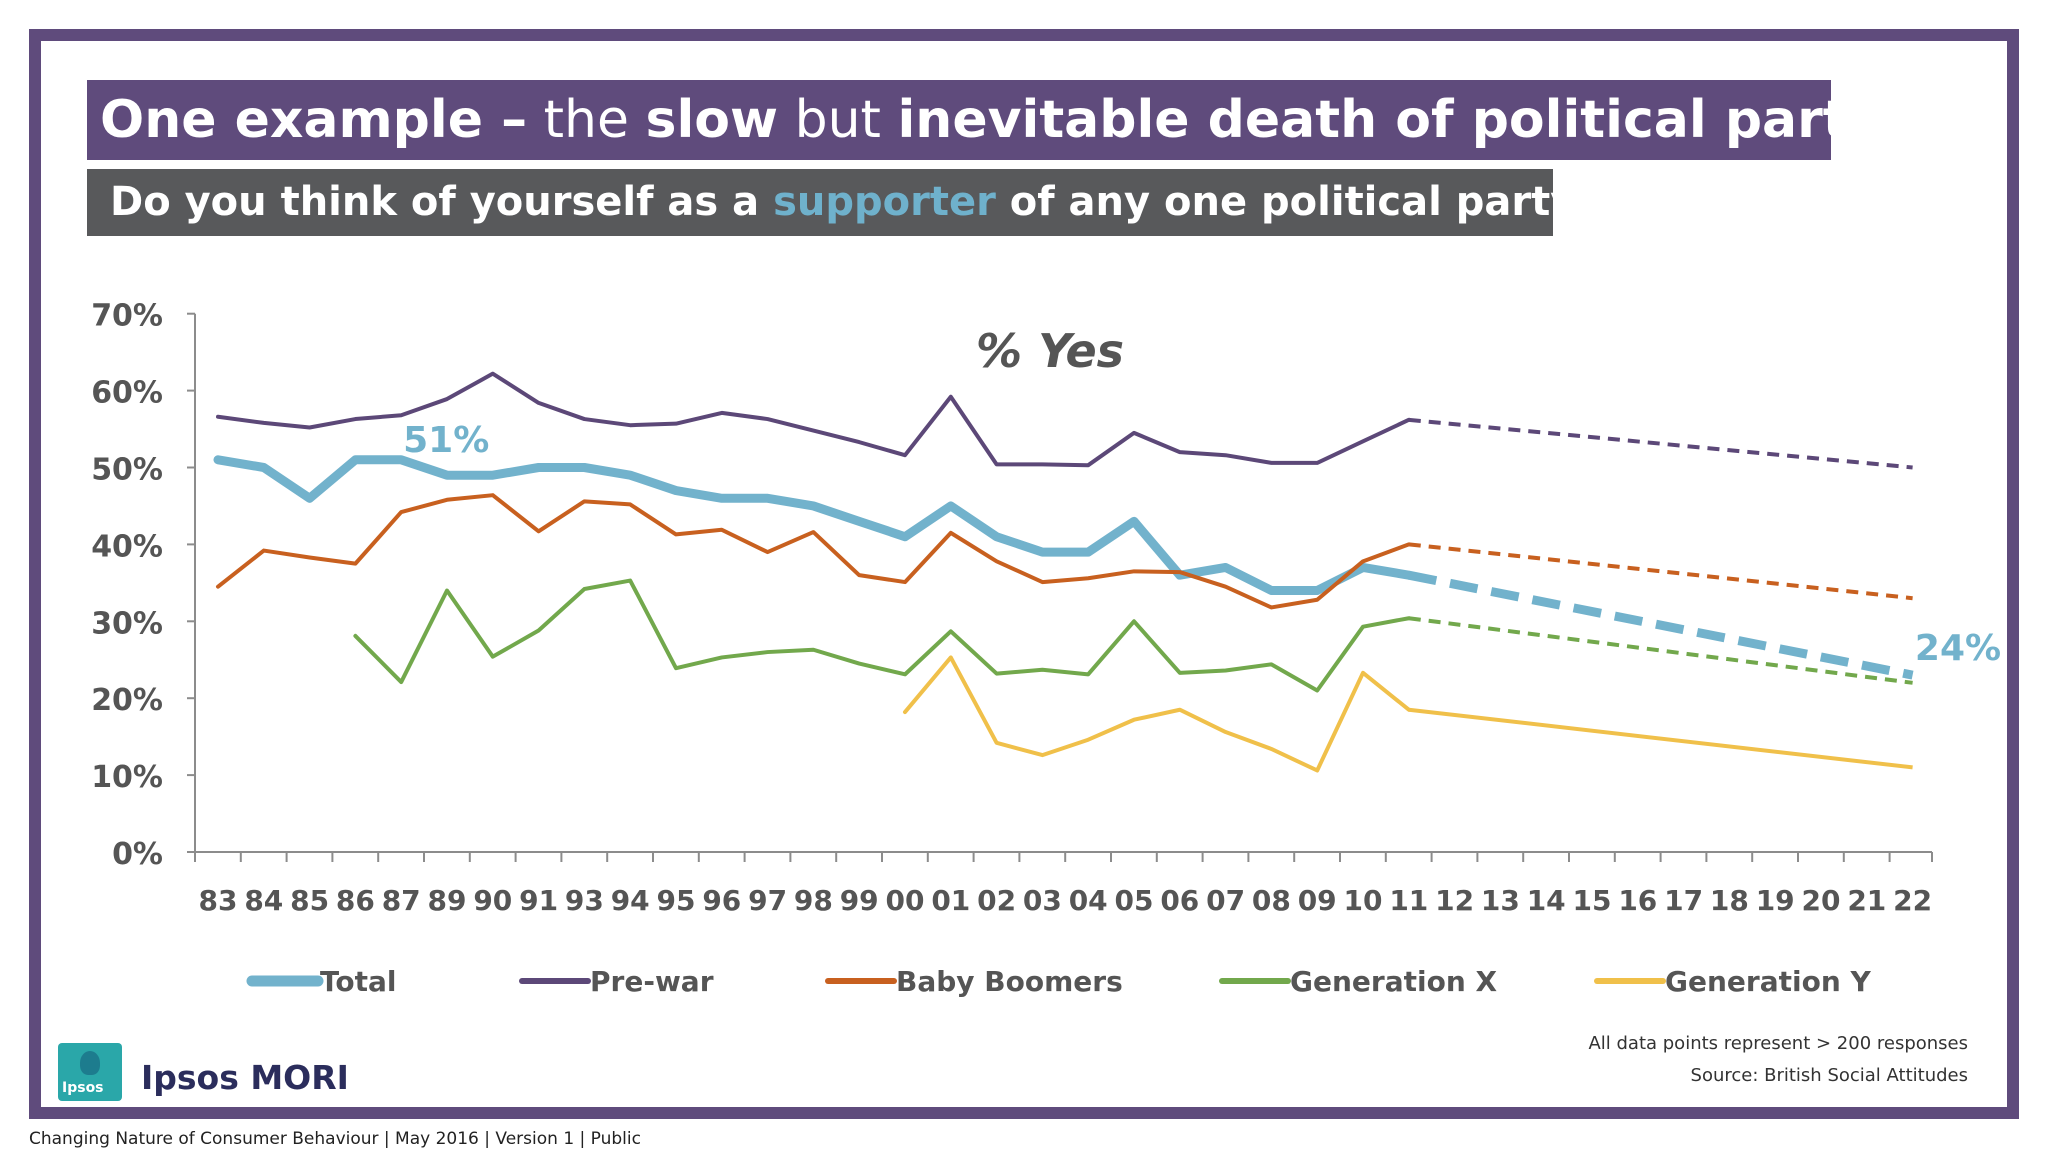  What do you see at coordinates (1775, 900) in the screenshot?
I see `x-tick-label: 19` at bounding box center [1775, 900].